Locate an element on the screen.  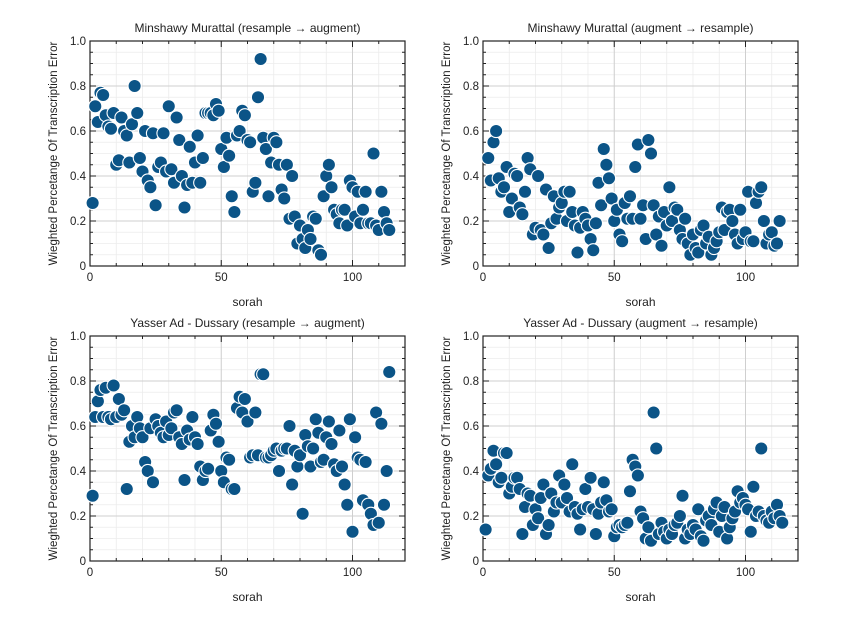
y-tick-label: 0.8 is located at coordinates (78, 87).